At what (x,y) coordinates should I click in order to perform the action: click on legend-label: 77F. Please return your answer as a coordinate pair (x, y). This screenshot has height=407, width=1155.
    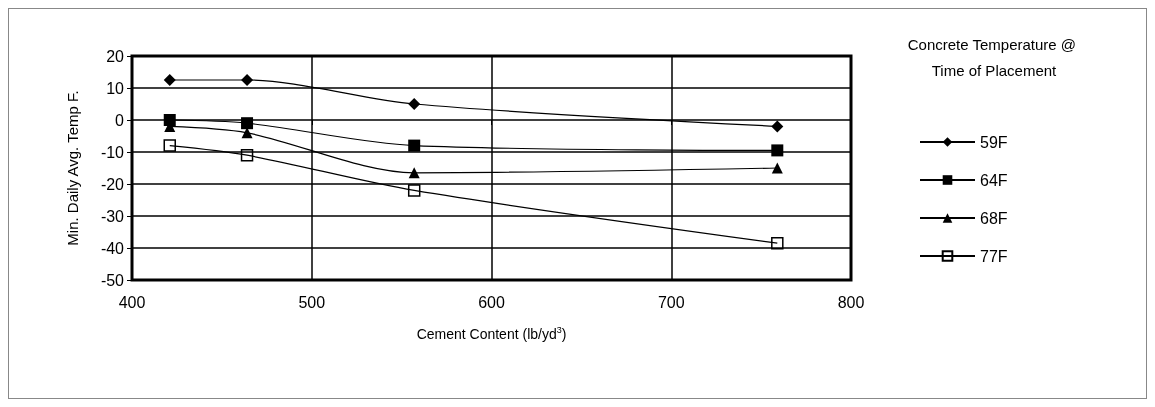
    Looking at the image, I should click on (994, 256).